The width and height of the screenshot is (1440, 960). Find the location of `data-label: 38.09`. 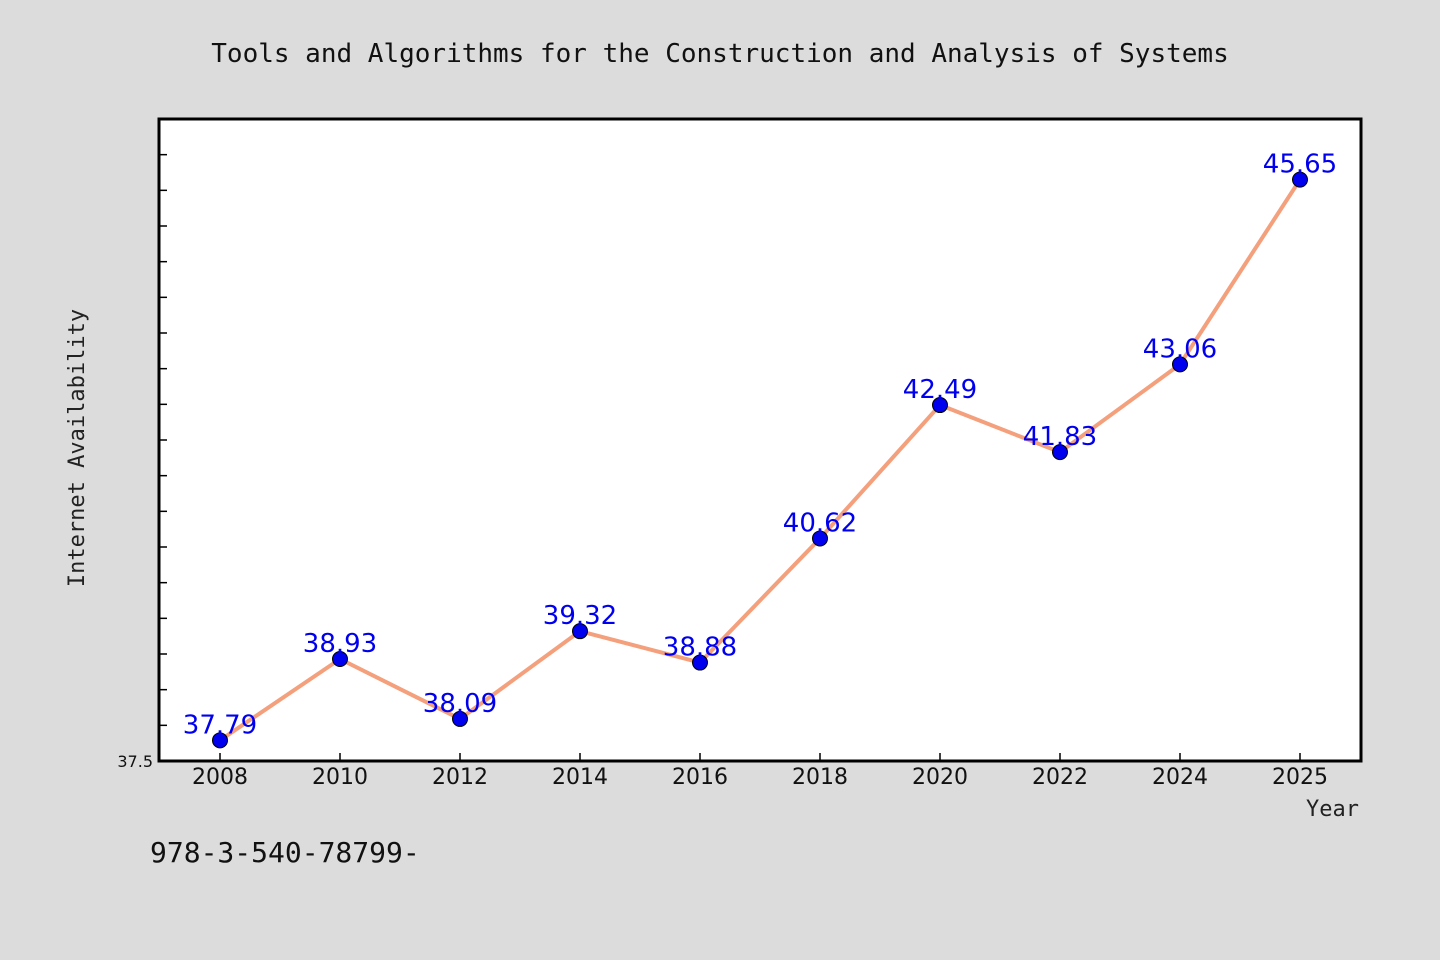

data-label: 38.09 is located at coordinates (460, 704).